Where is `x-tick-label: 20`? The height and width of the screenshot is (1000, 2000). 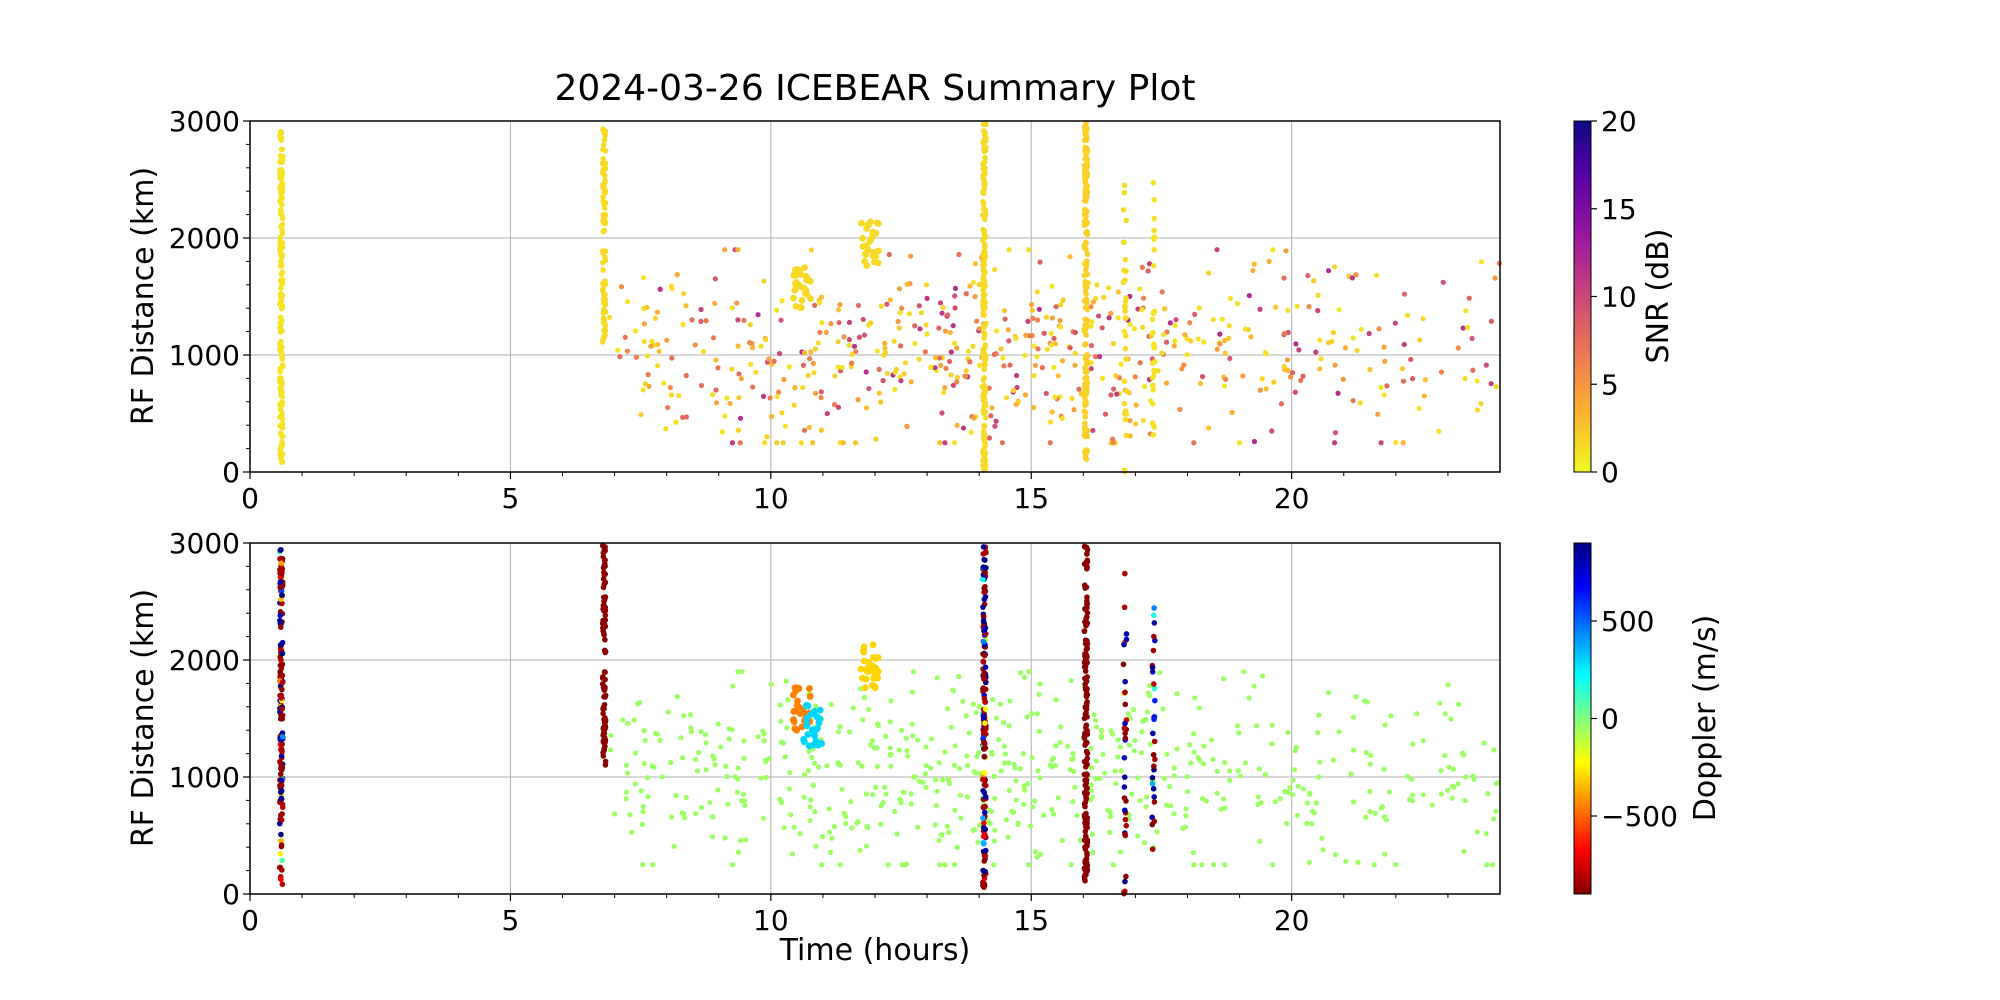 x-tick-label: 20 is located at coordinates (1292, 498).